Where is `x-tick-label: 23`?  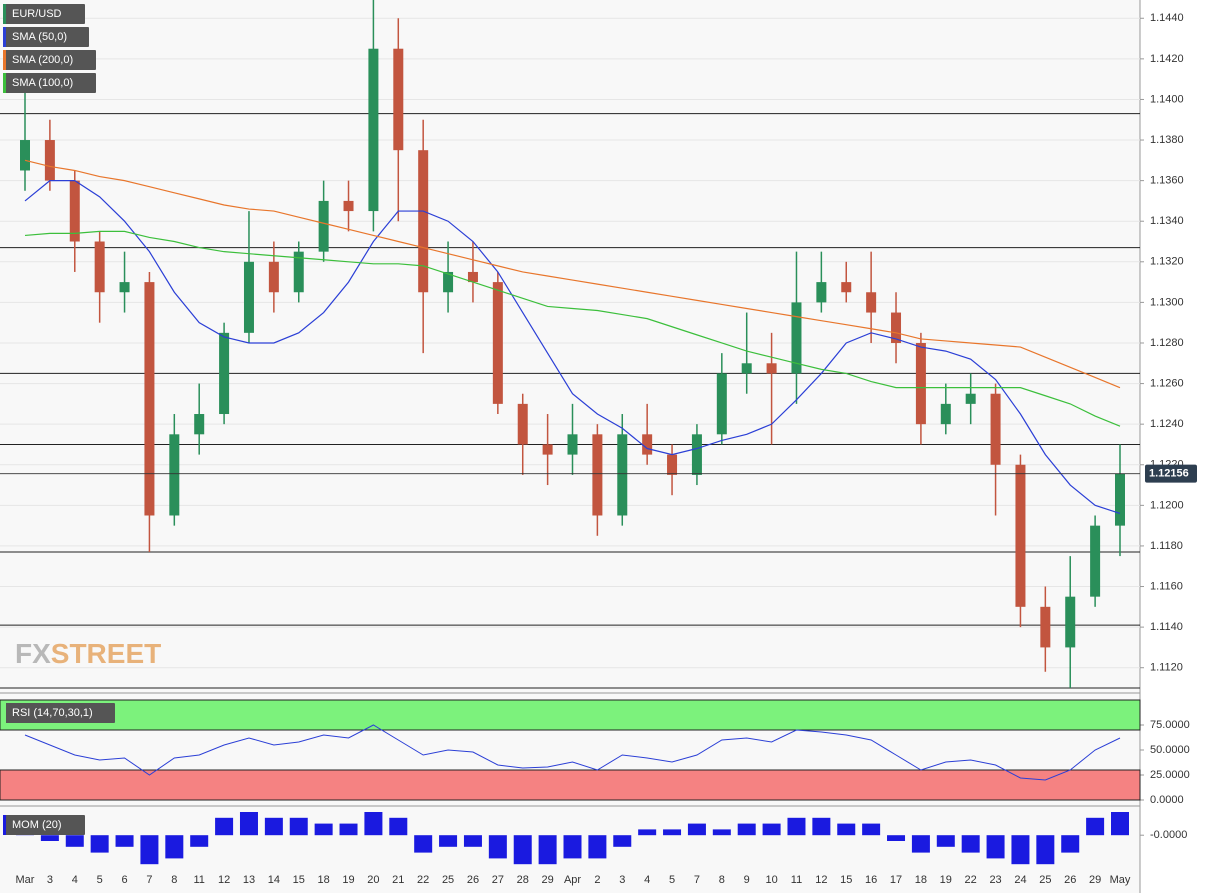
x-tick-label: 23 is located at coordinates (995, 880).